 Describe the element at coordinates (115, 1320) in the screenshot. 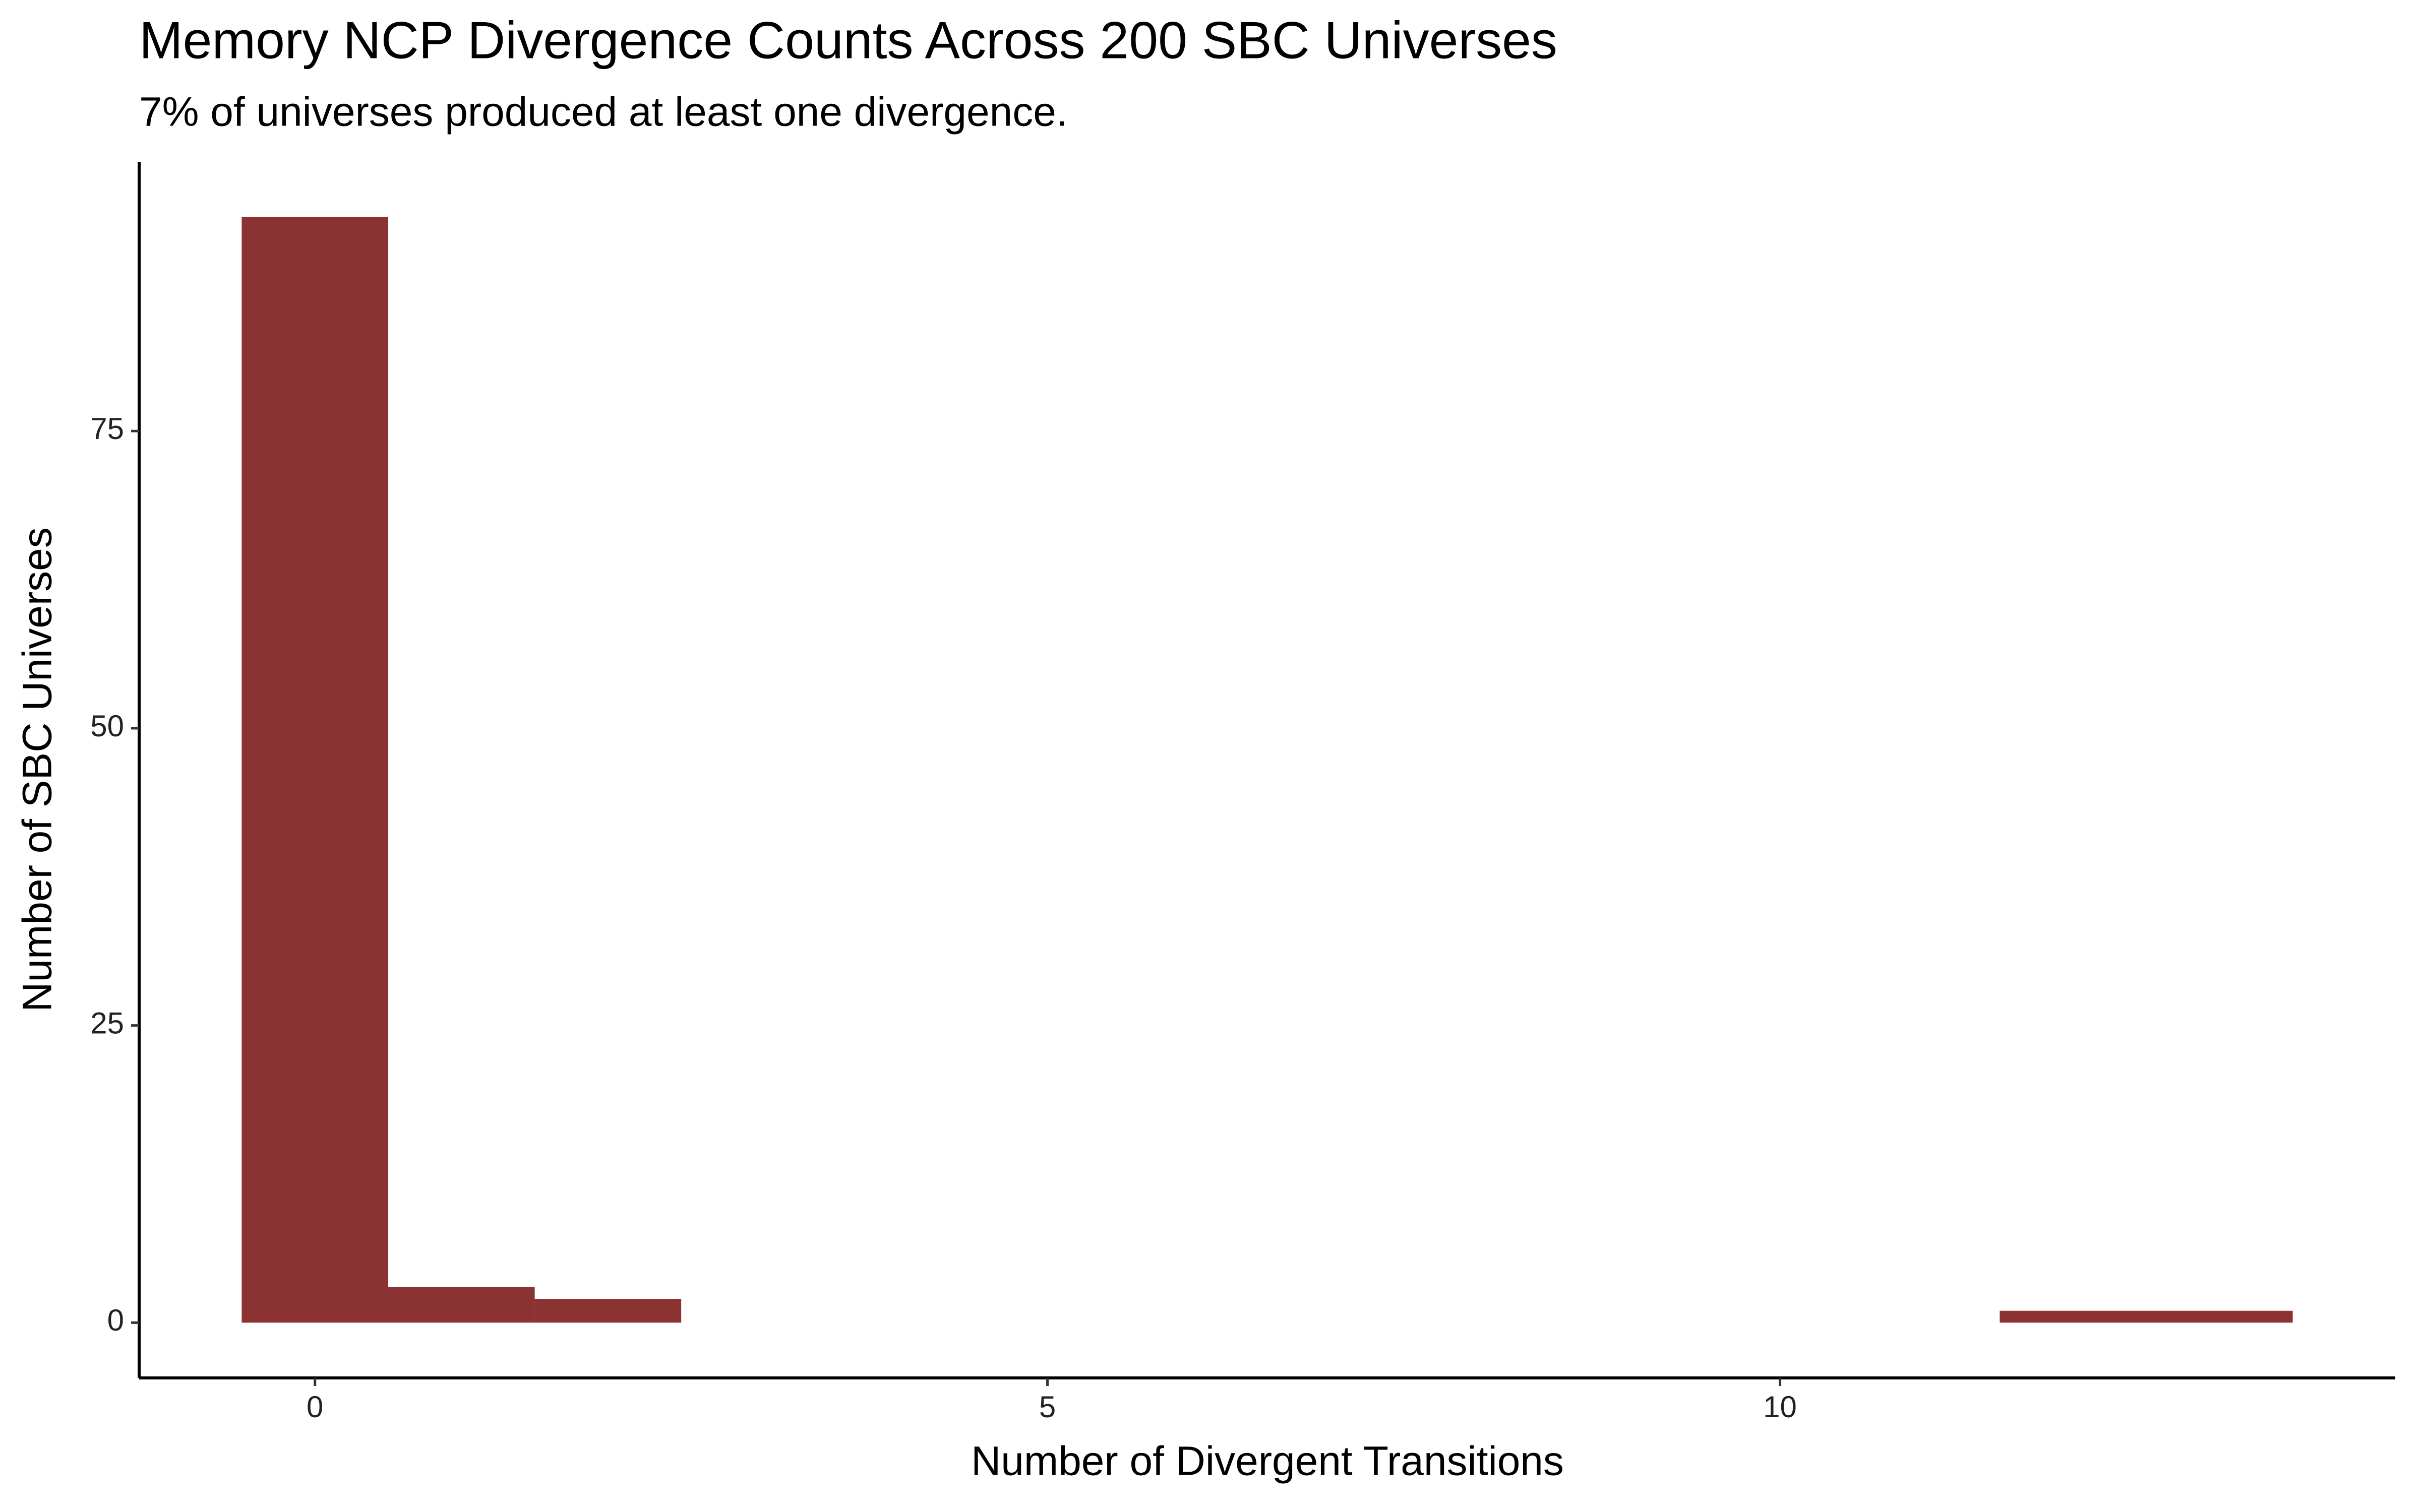

I see `y-tick-label: 0` at that location.